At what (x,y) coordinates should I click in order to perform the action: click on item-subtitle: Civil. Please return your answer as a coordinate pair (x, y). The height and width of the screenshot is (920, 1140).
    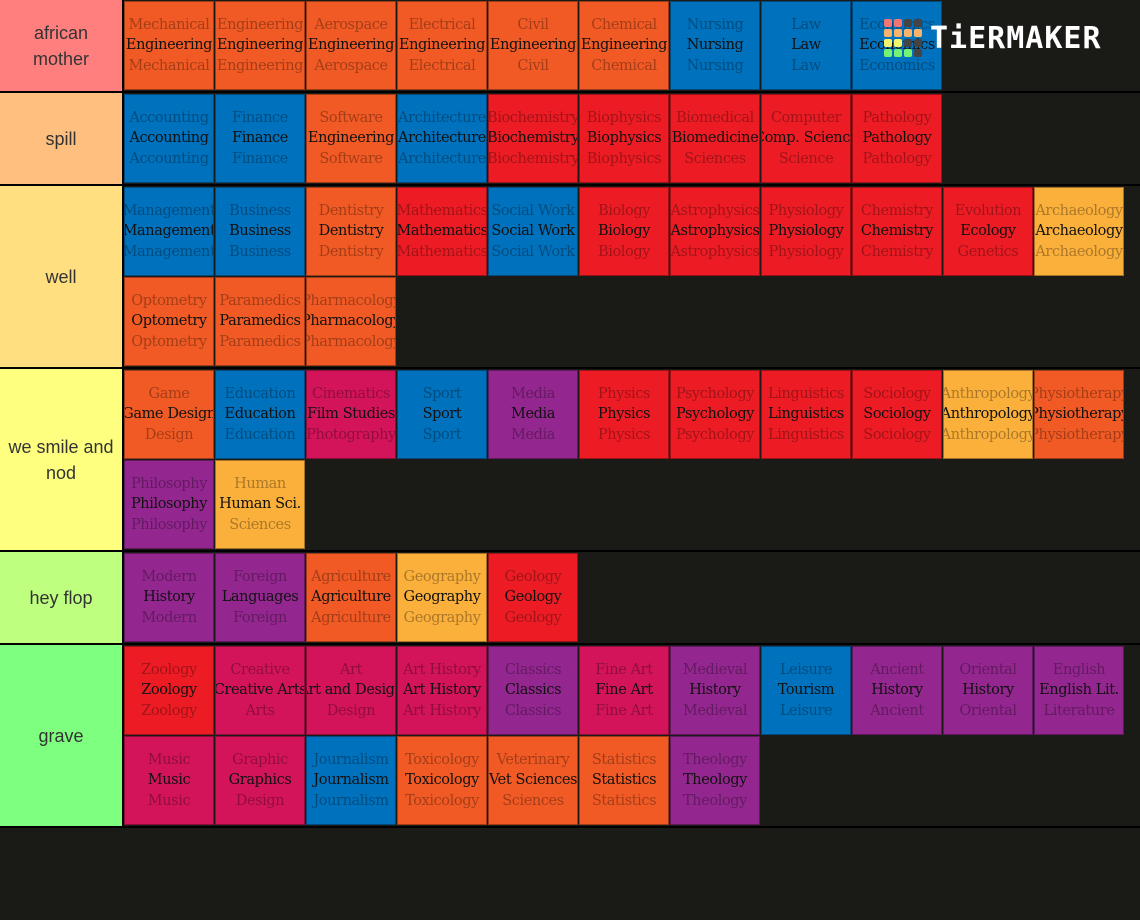
    Looking at the image, I should click on (533, 65).